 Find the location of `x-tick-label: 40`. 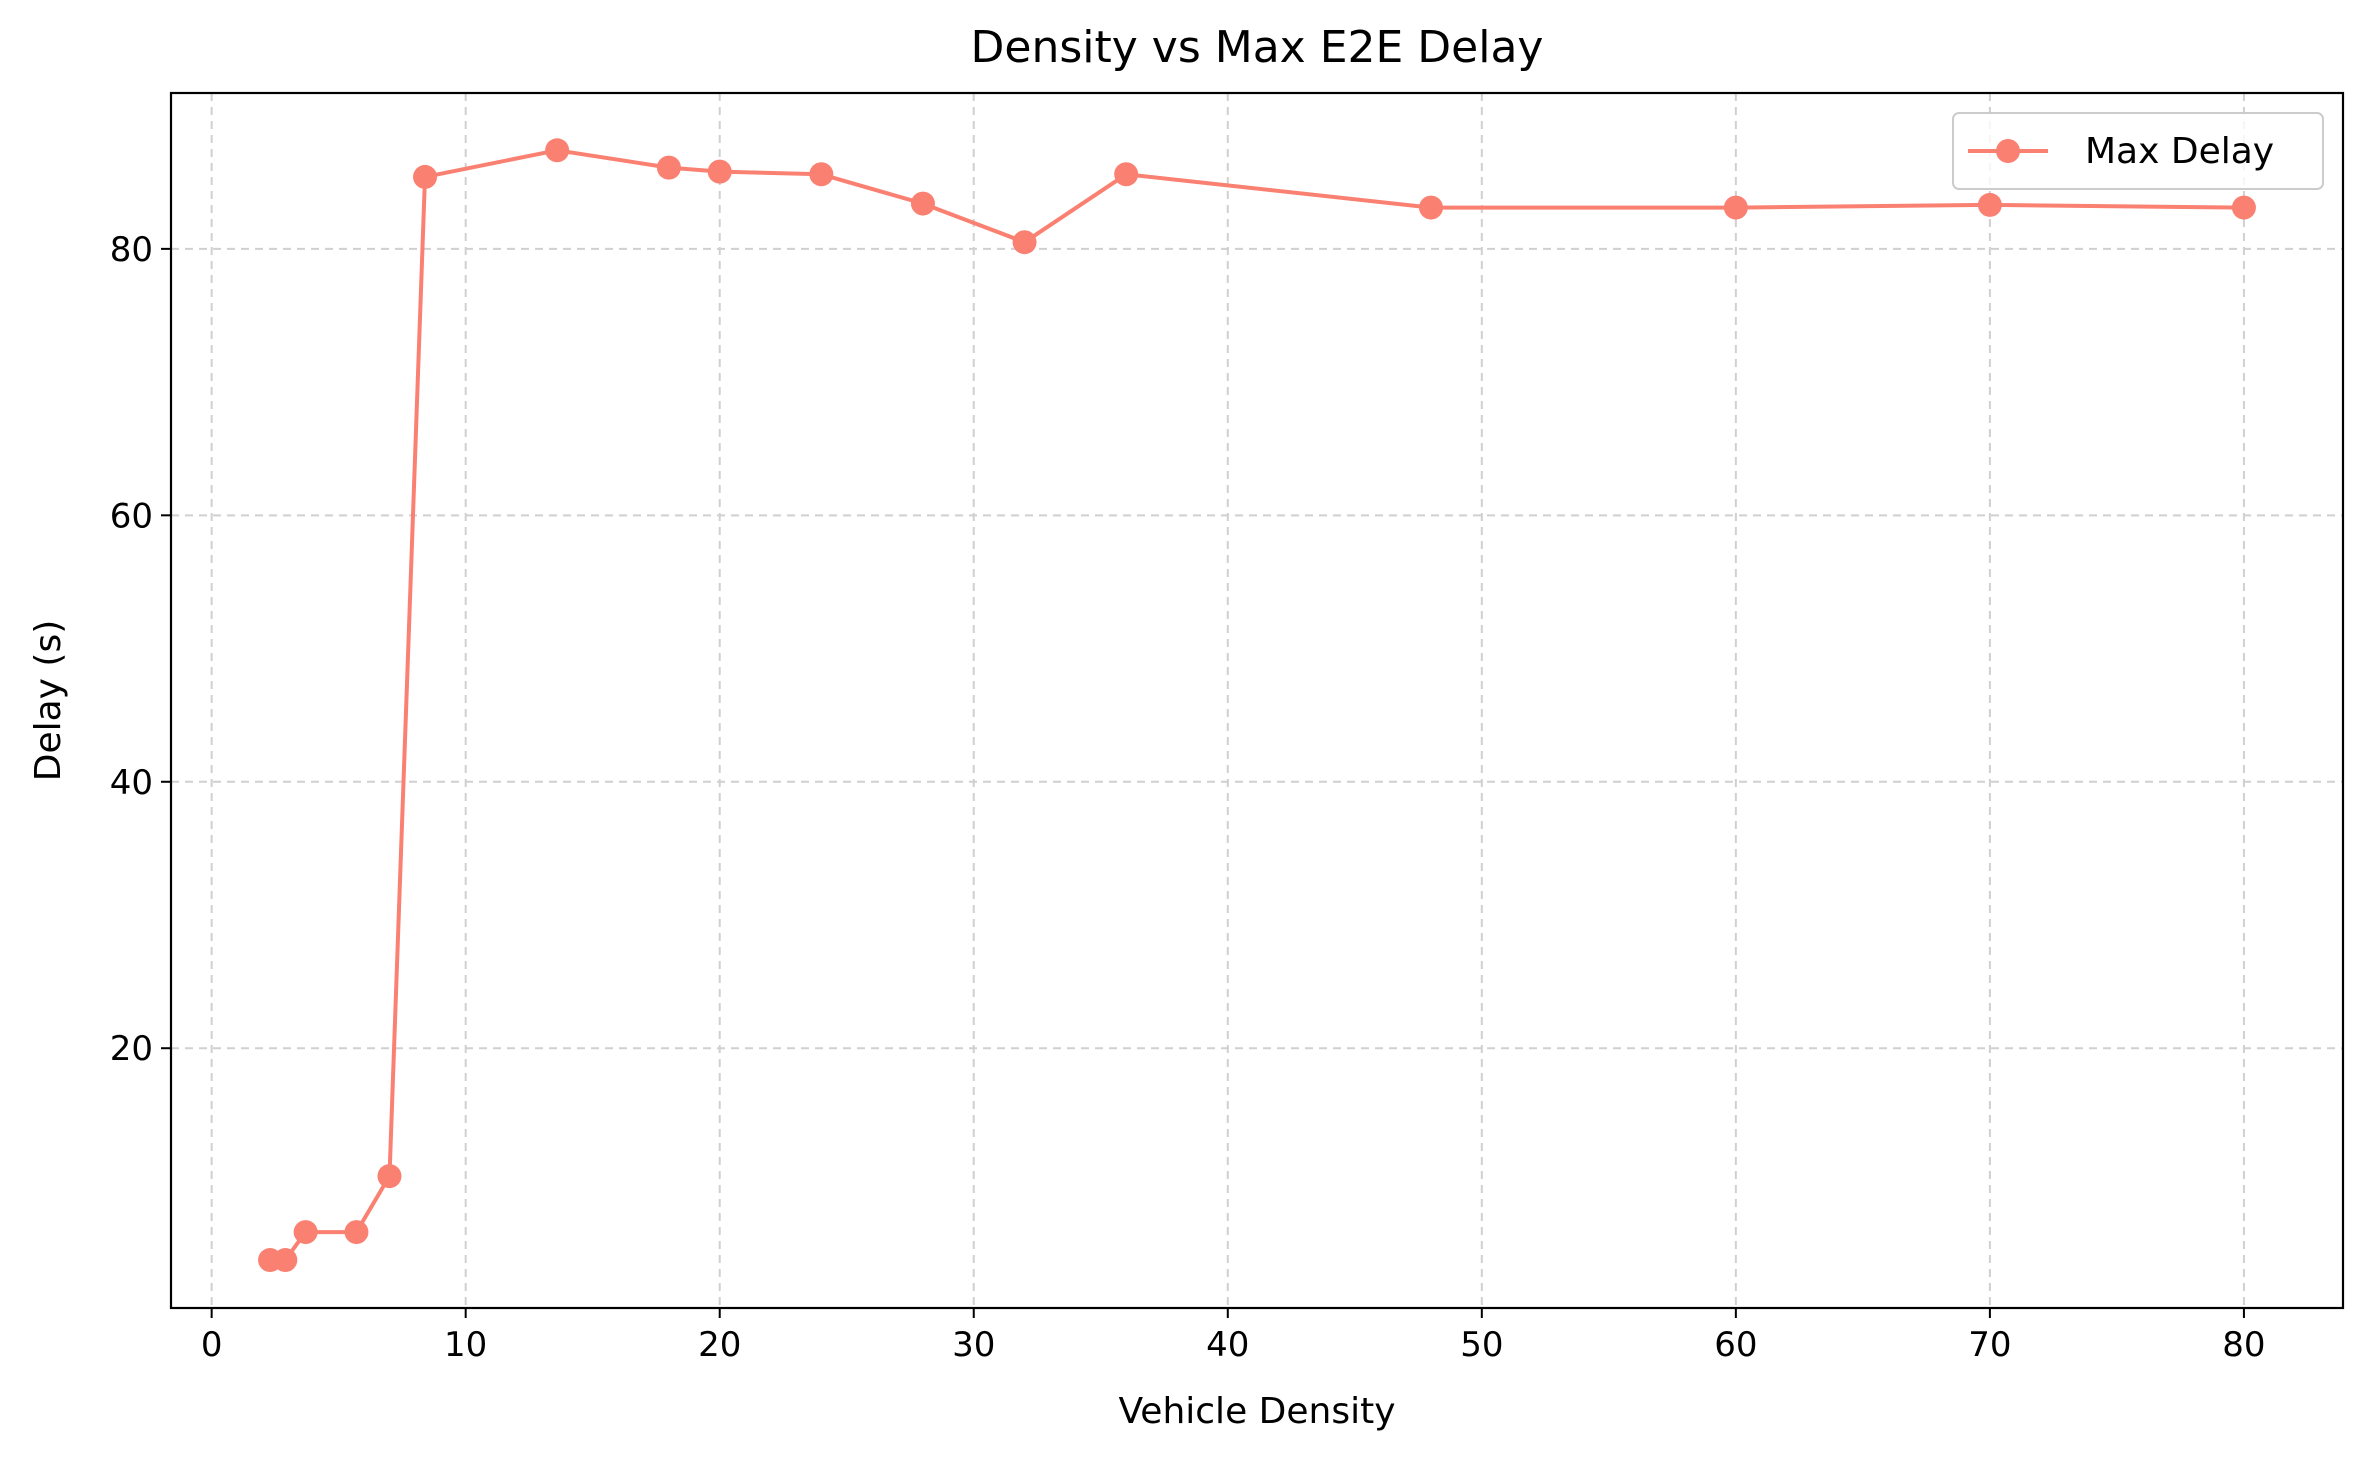

x-tick-label: 40 is located at coordinates (1227, 1345).